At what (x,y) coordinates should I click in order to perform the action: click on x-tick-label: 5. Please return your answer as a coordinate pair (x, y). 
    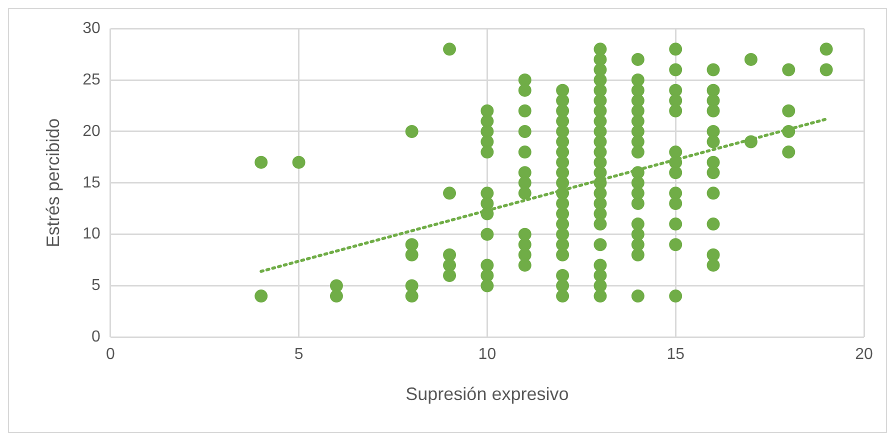
    Looking at the image, I should click on (299, 355).